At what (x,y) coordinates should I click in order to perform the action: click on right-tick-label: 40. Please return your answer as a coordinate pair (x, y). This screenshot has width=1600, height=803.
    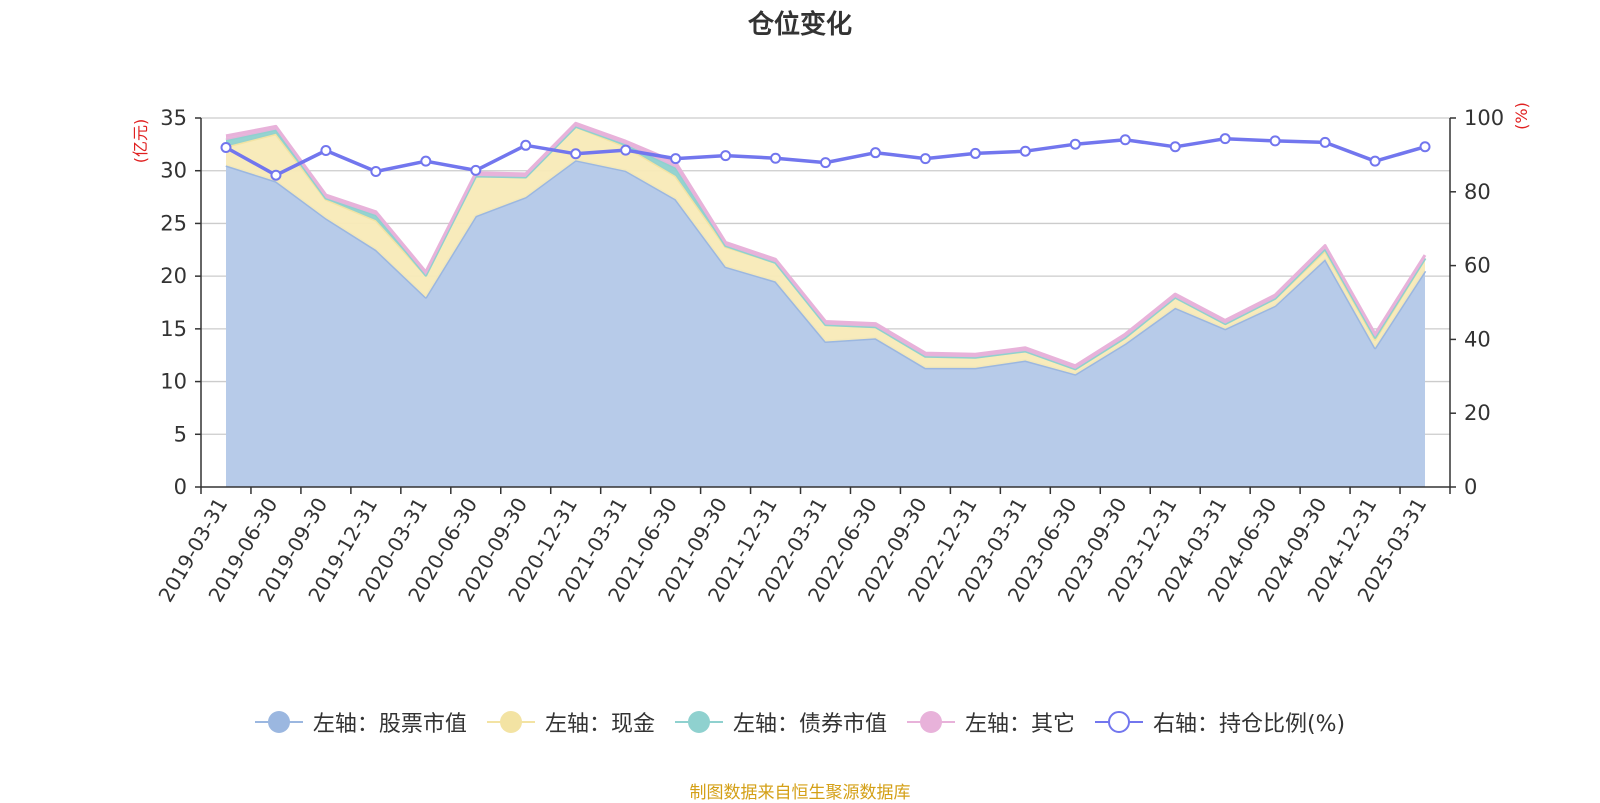
    Looking at the image, I should click on (1477, 339).